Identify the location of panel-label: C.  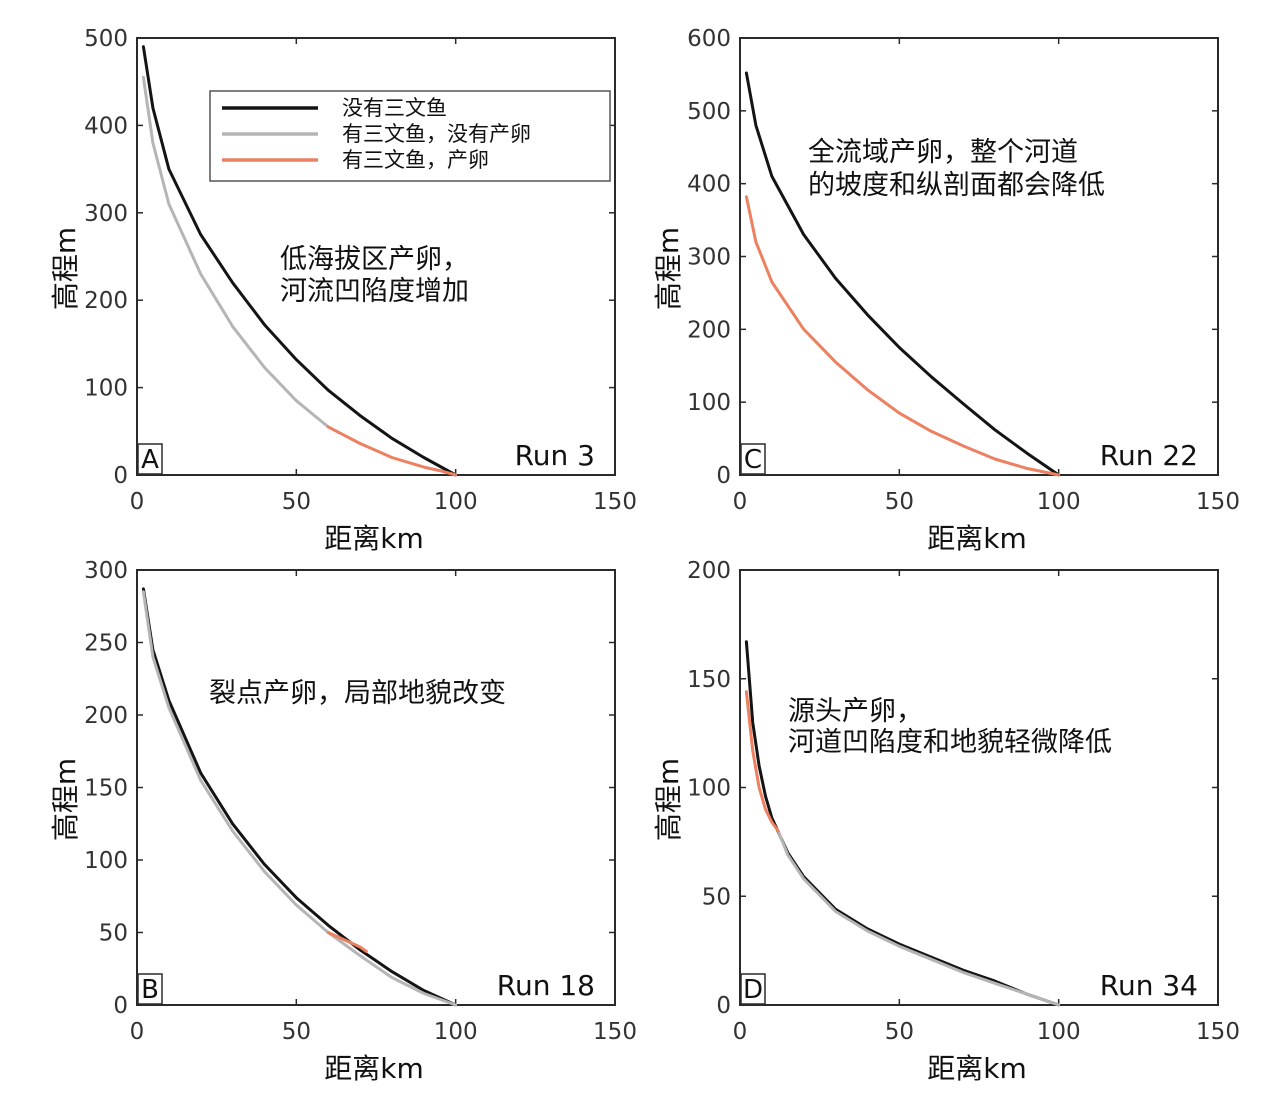
(753, 460).